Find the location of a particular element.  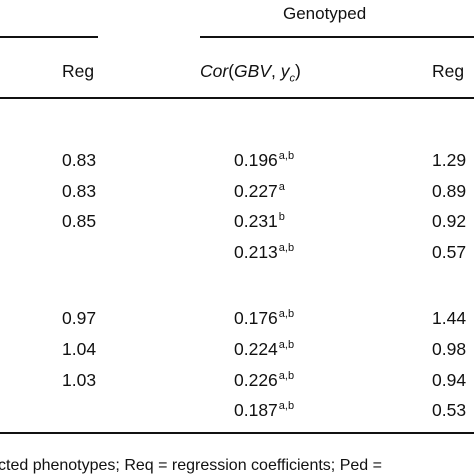

reg-right-value: 0.57 is located at coordinates (449, 252).